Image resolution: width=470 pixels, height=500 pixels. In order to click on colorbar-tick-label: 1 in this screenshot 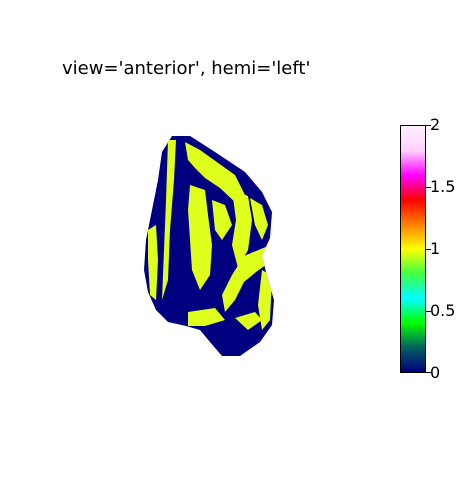, I will do `click(435, 248)`.